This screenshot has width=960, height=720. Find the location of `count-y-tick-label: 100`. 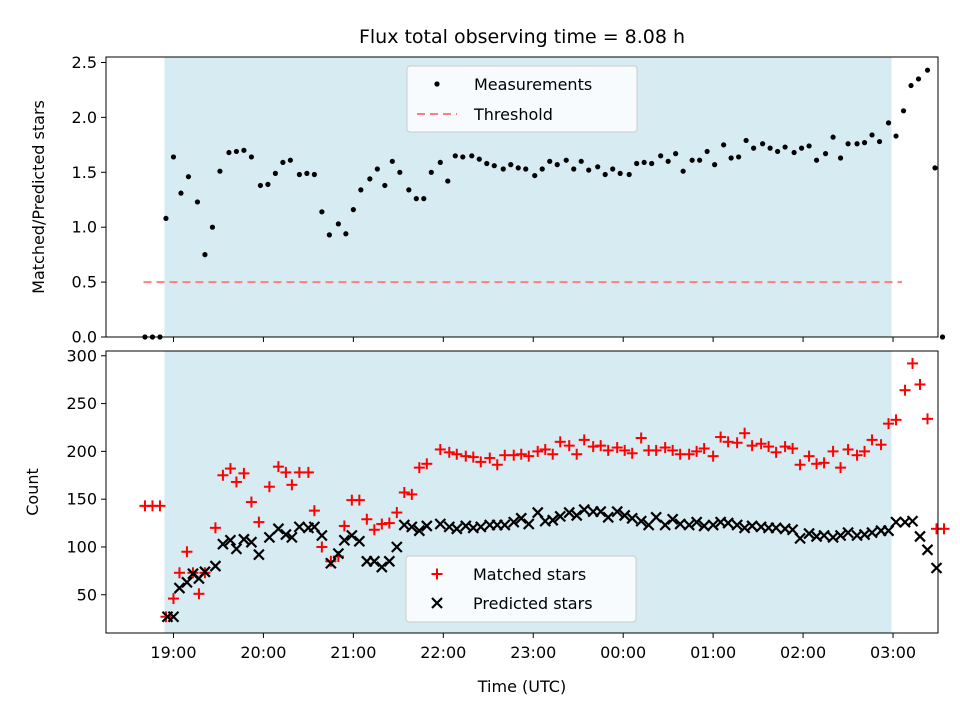

count-y-tick-label: 100 is located at coordinates (81, 546).